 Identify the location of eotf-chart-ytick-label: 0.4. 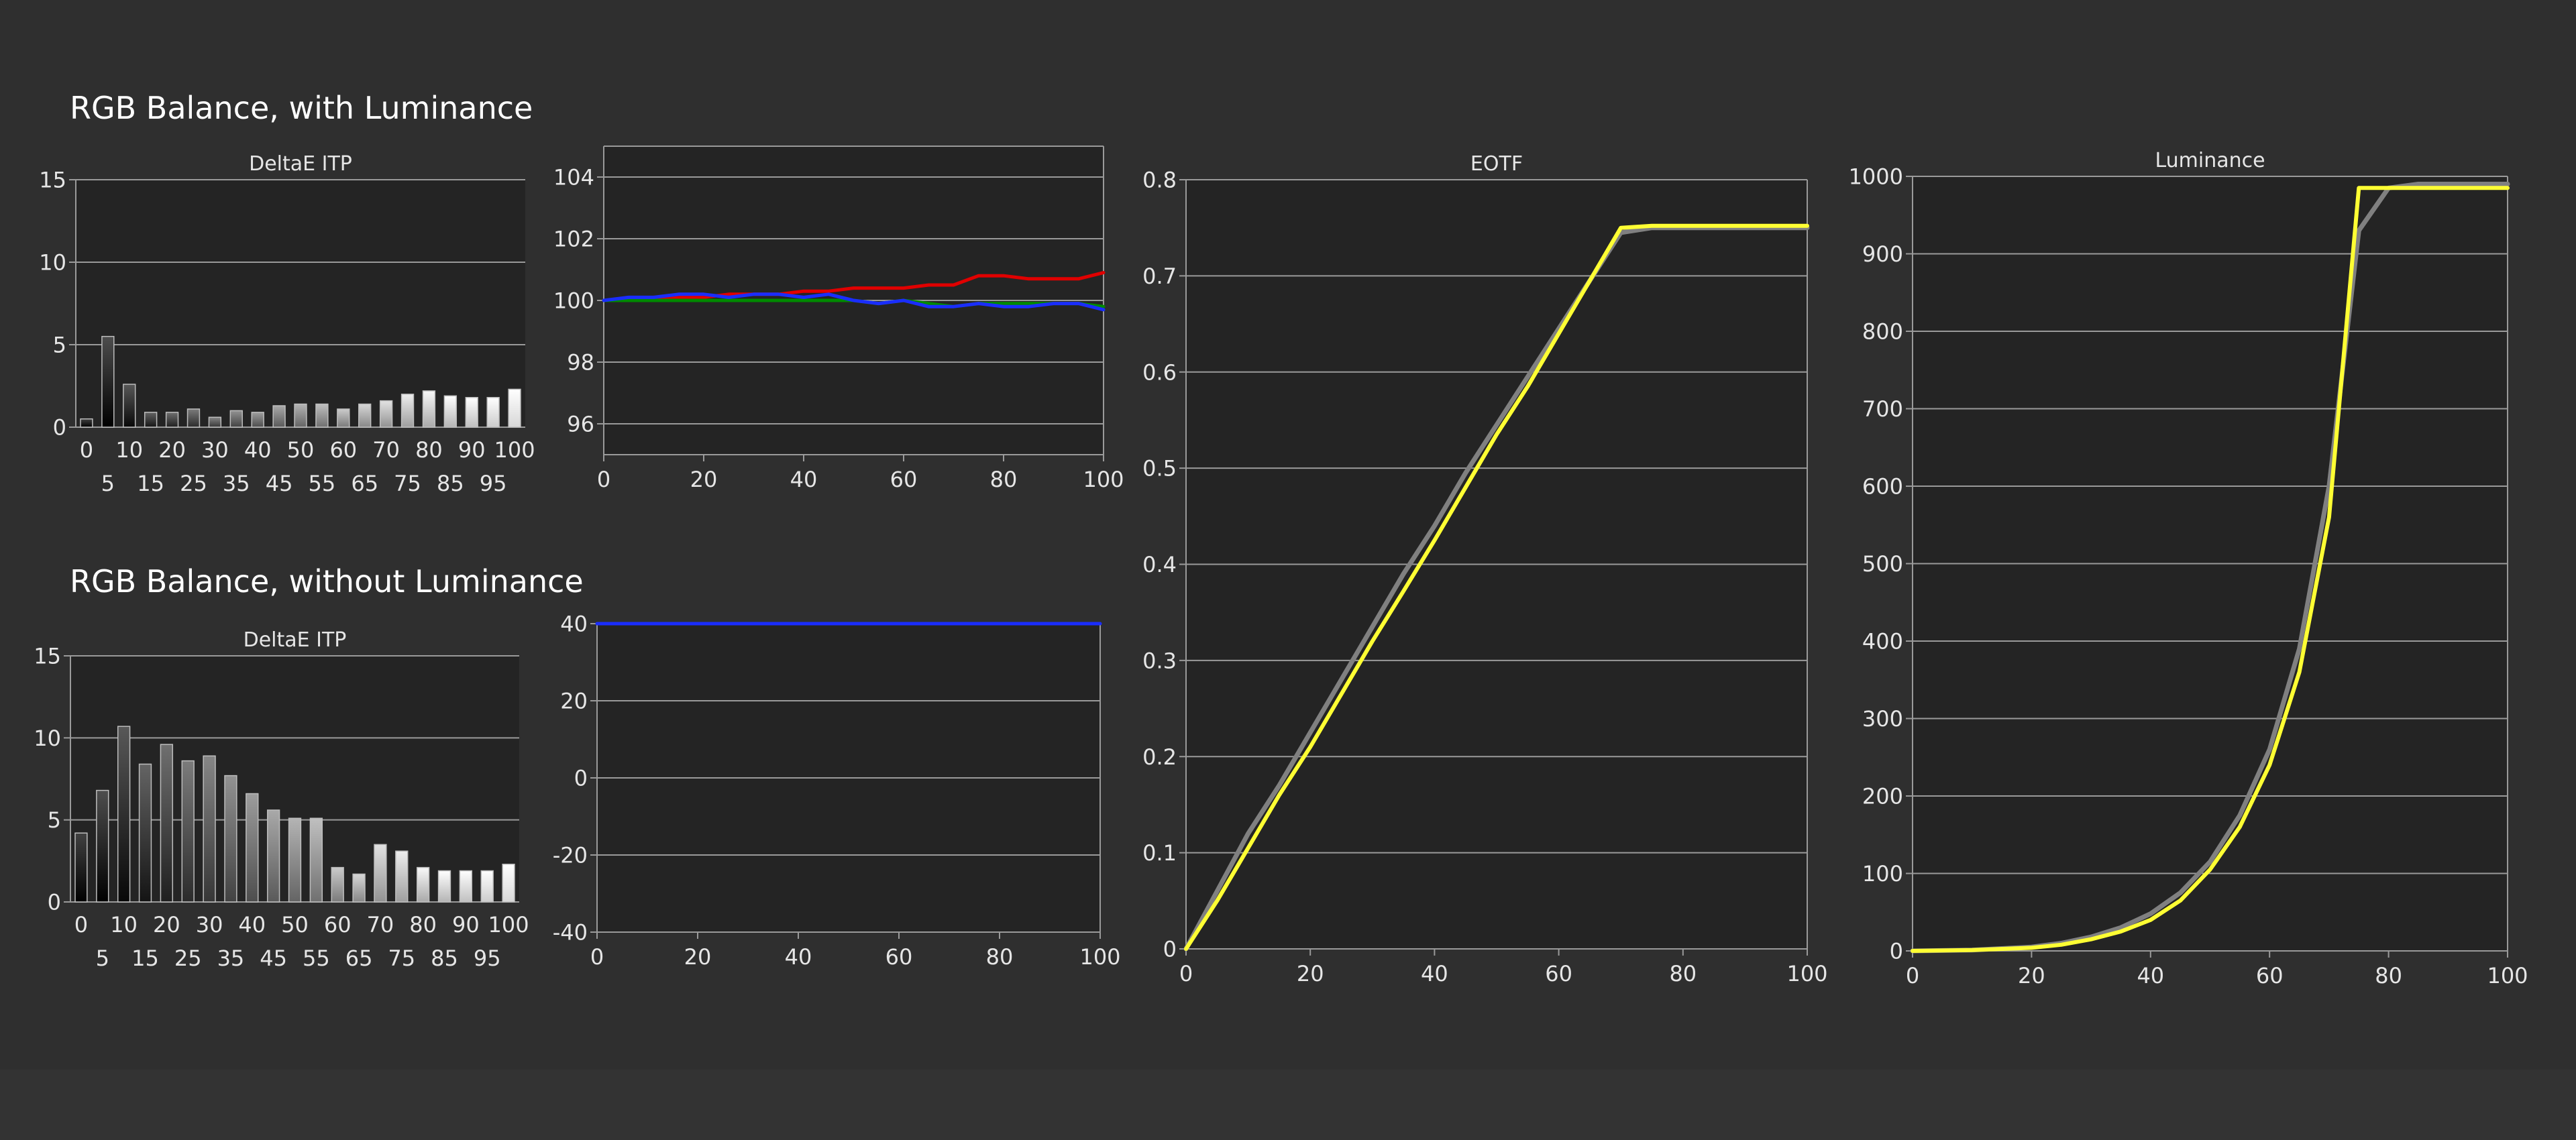
(1159, 564).